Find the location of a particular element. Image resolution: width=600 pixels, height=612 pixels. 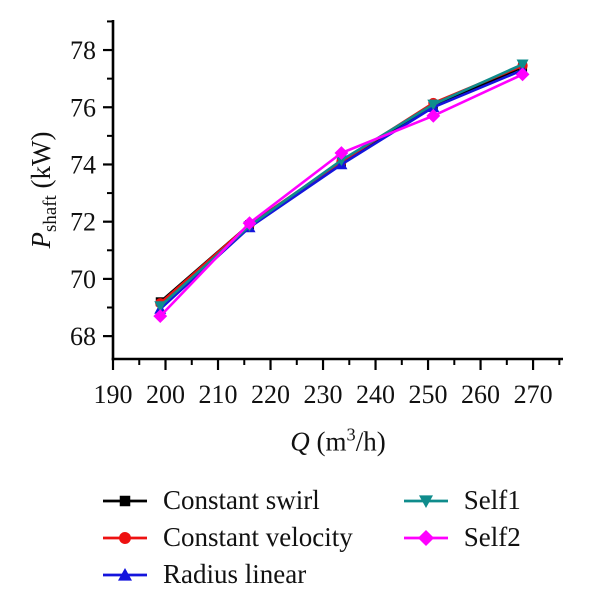

x-tick-label: 190 is located at coordinates (113, 394).